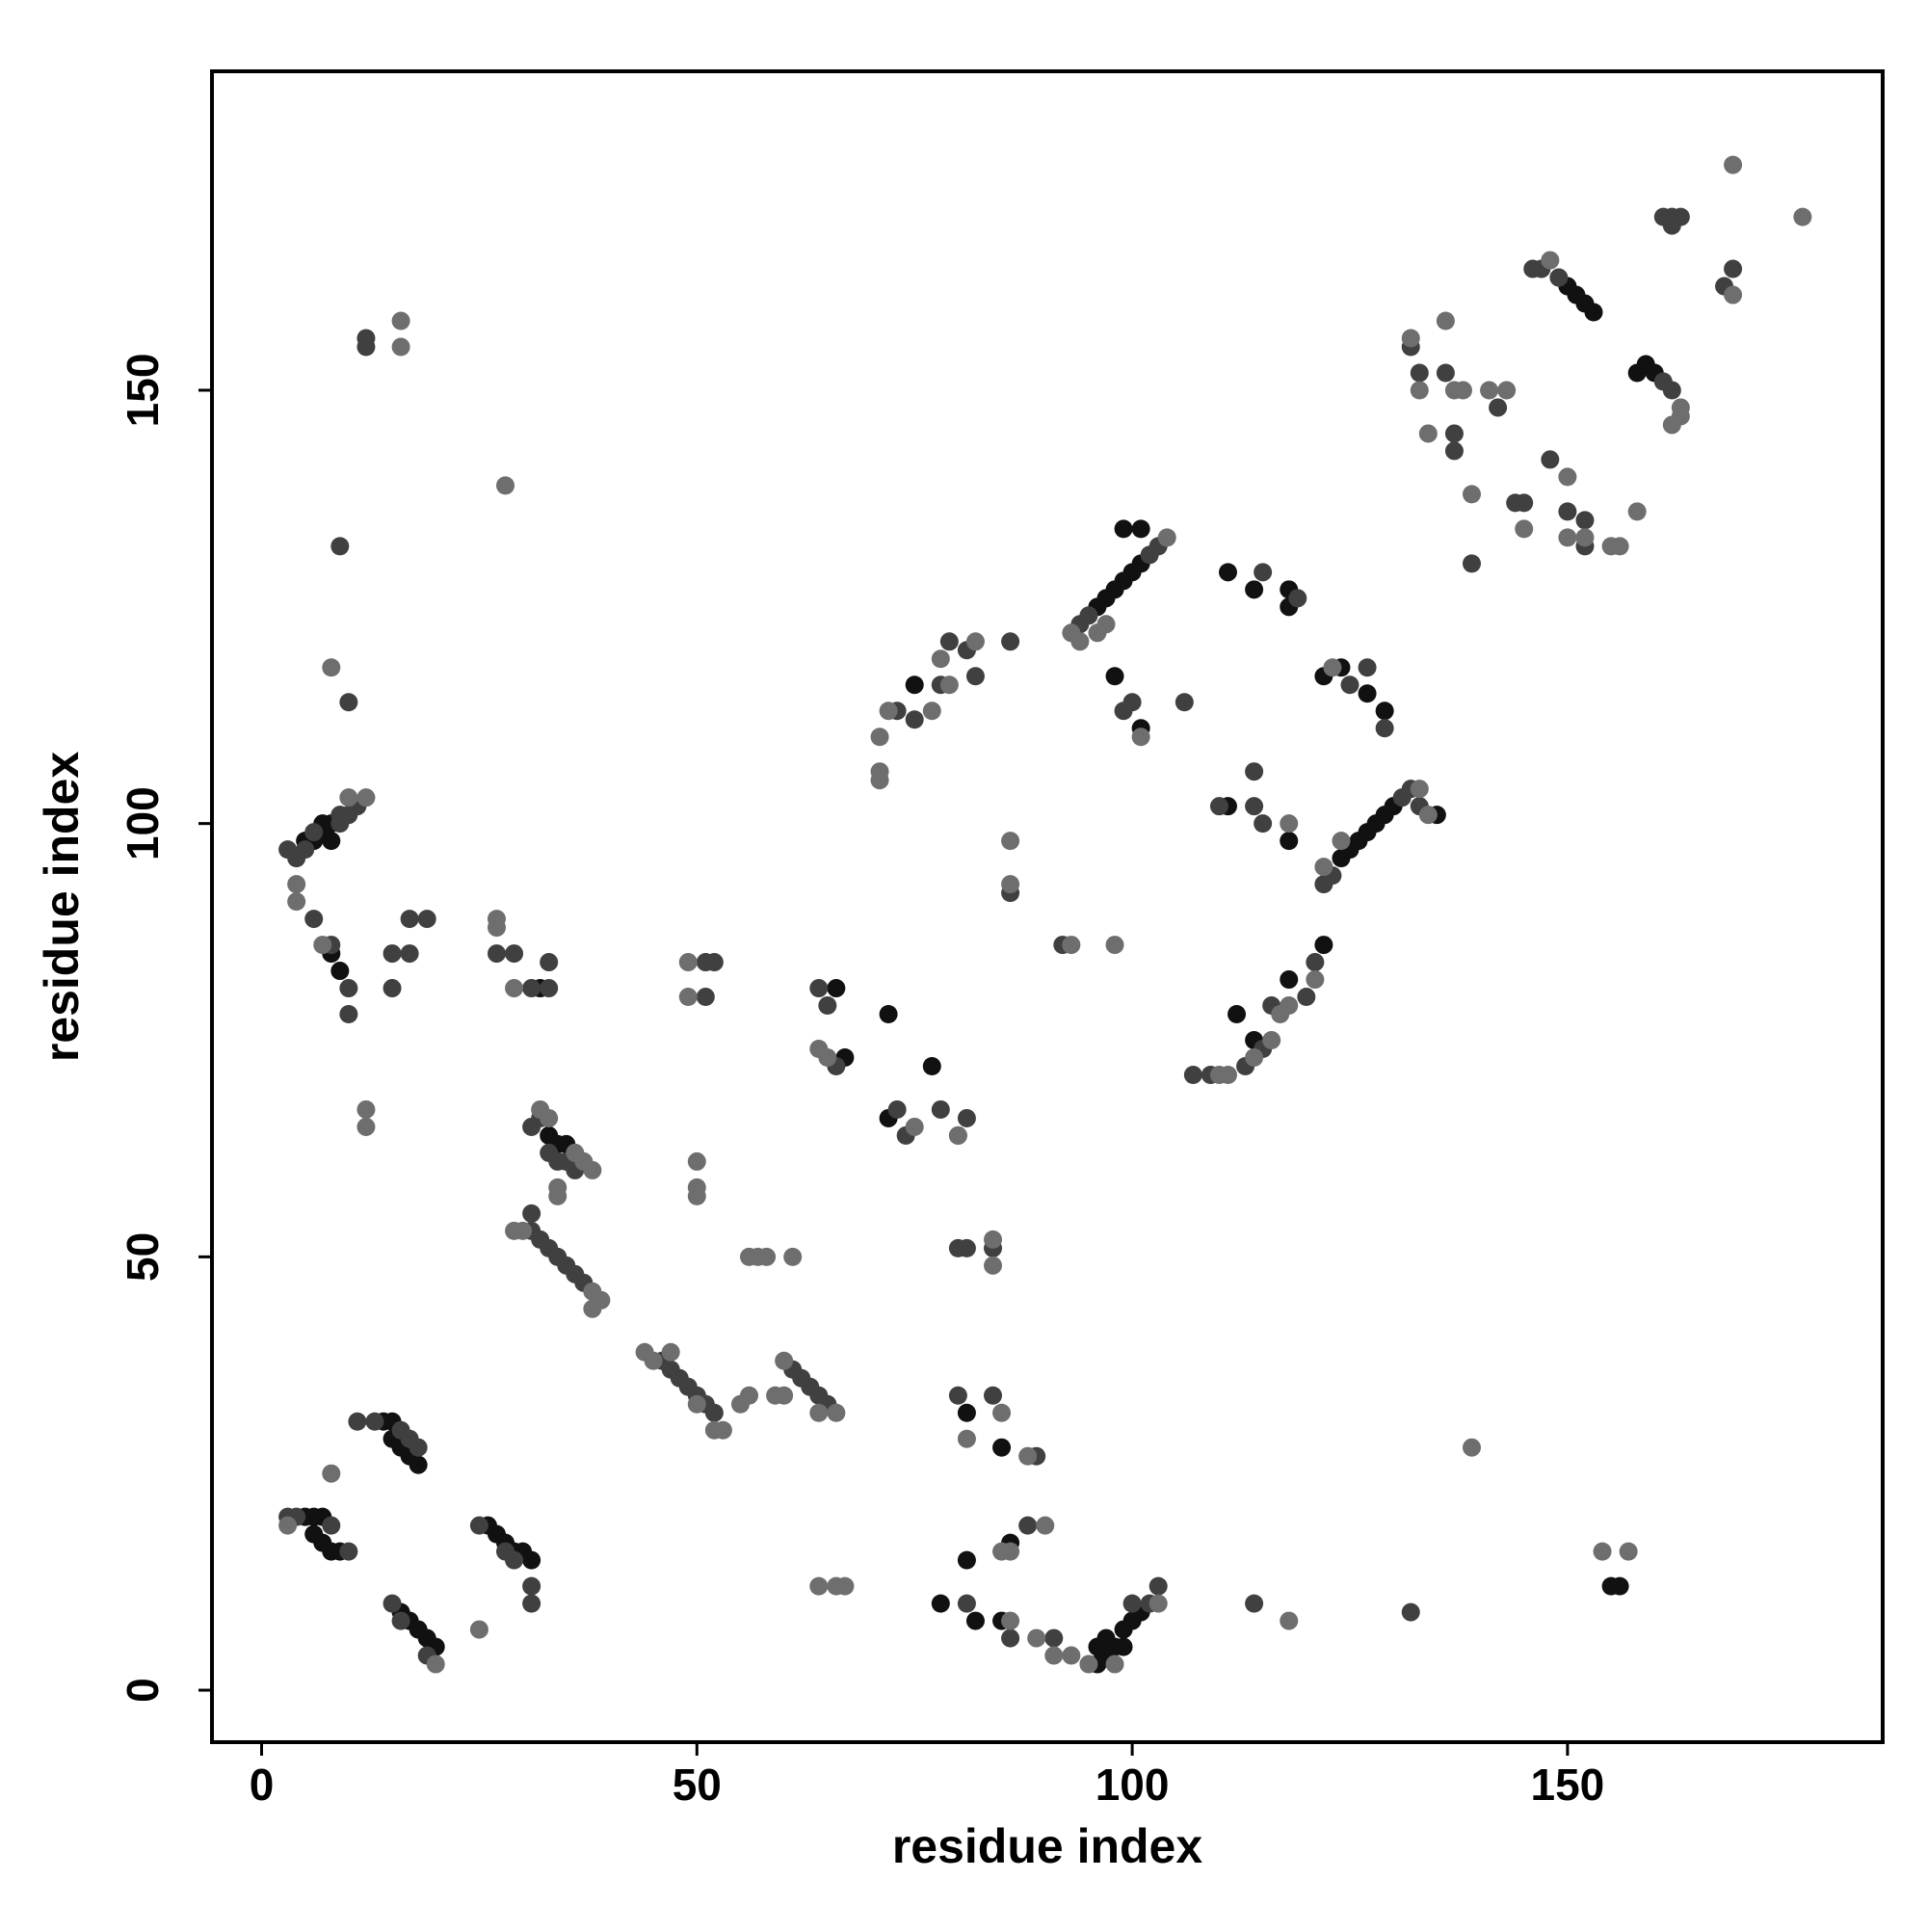 This screenshot has height=1932, width=1927. I want to click on x-tick-label: 150, so click(1568, 1785).